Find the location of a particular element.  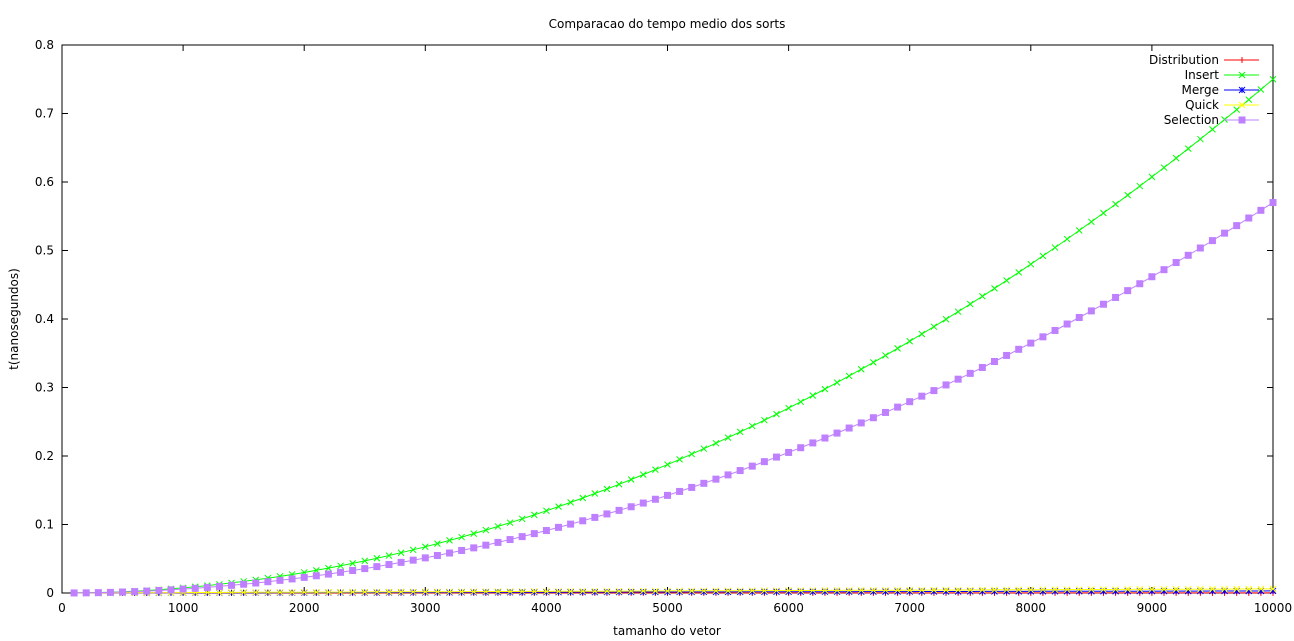

y-tick-label: 0.5 is located at coordinates (44, 251).